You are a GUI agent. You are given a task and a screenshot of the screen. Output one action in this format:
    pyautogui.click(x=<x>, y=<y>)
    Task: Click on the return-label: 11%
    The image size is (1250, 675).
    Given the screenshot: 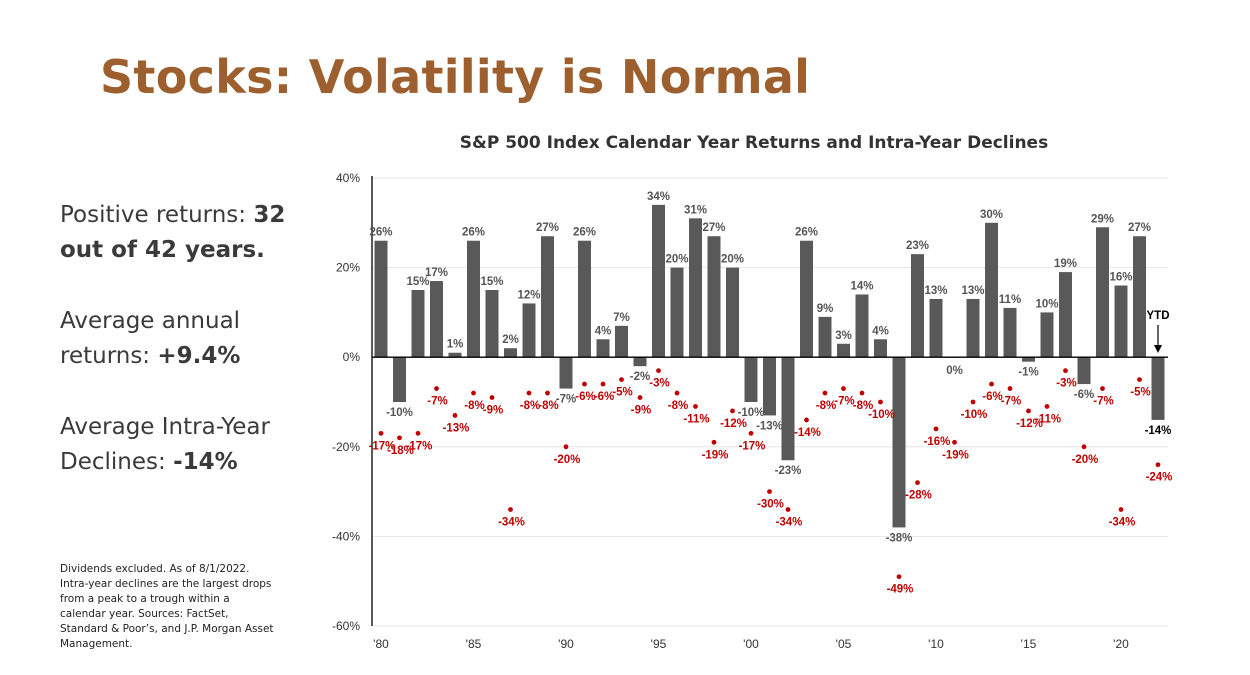 What is the action you would take?
    pyautogui.click(x=1010, y=300)
    